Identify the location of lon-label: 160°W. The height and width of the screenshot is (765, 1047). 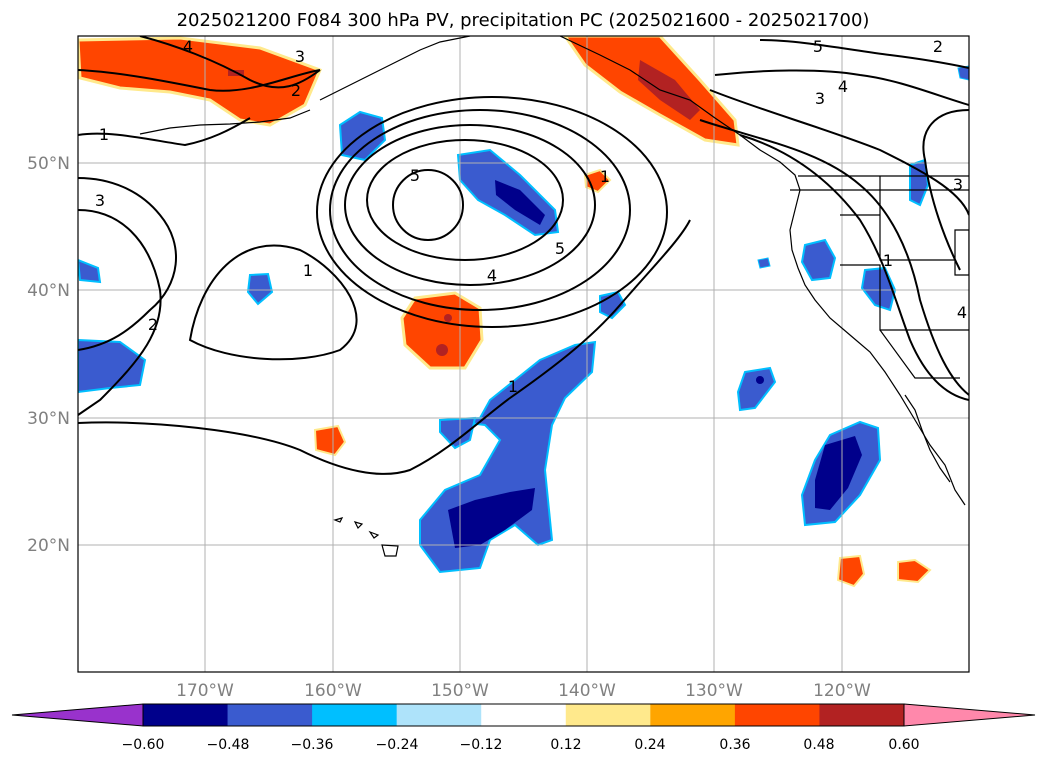
(333, 691).